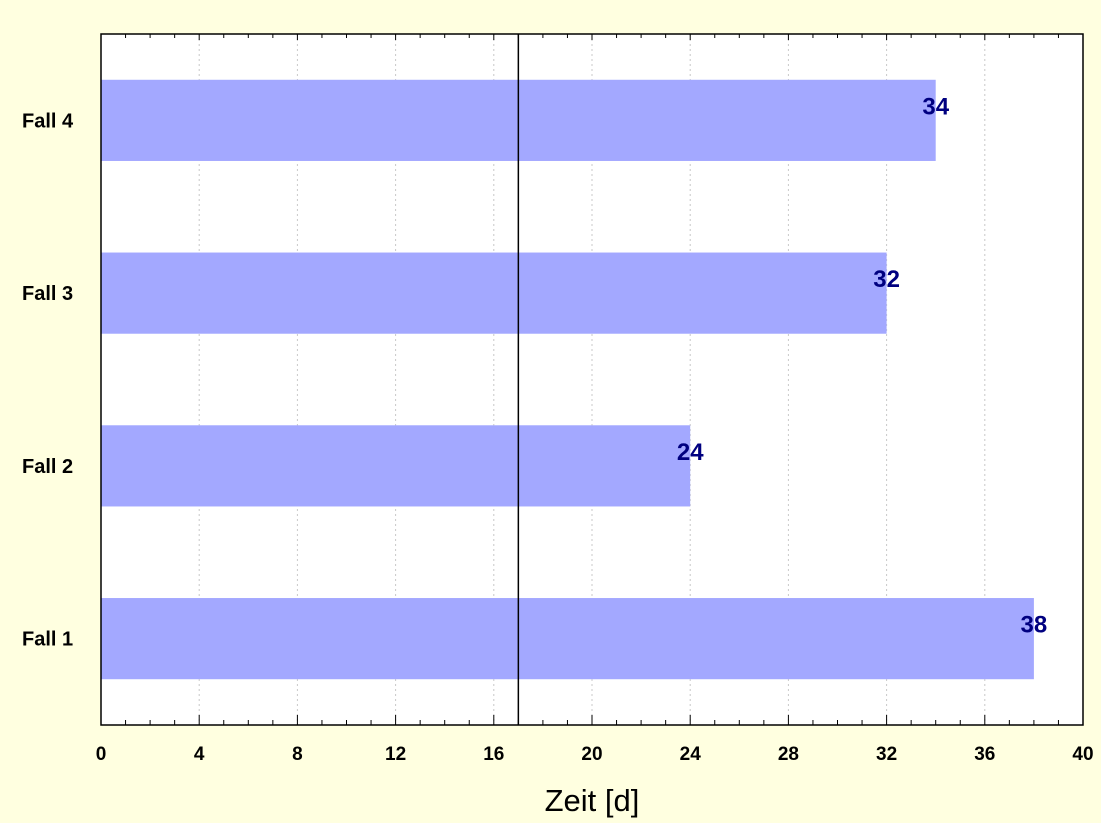 The width and height of the screenshot is (1101, 823). Describe the element at coordinates (691, 754) in the screenshot. I see `x-tick-label-24: 24` at that location.